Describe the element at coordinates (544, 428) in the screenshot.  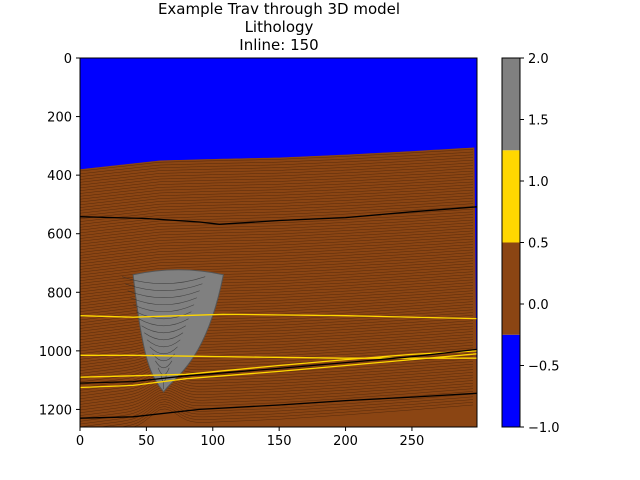
I see `colorbar-tick-label: −1.0` at that location.